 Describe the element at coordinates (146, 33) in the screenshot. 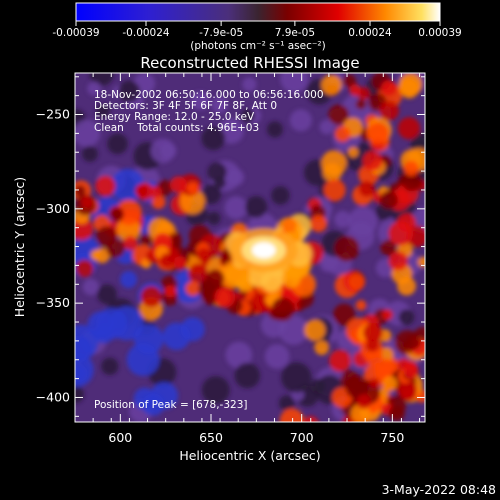

I see `colorbar-tick-label: -0.00024` at that location.